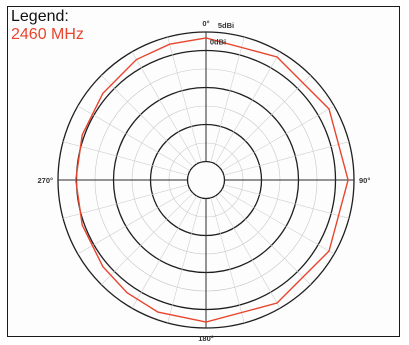 Image resolution: width=409 pixels, height=345 pixels. Describe the element at coordinates (218, 42) in the screenshot. I see `radial-label-inner: 0dBi` at that location.